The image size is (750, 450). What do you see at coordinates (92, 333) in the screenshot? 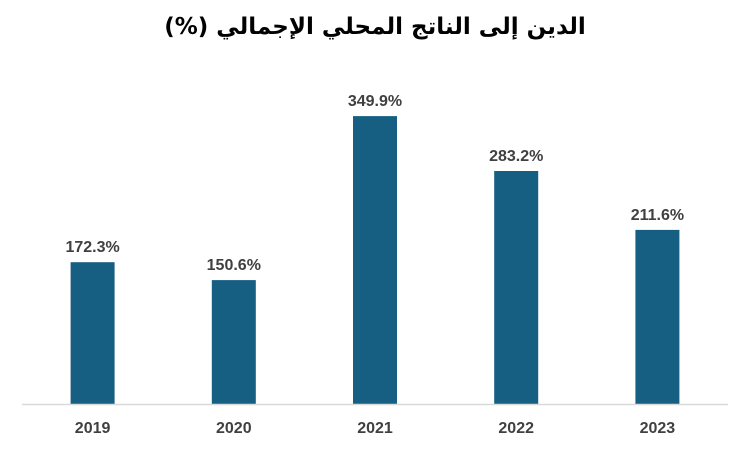
I see `bar-2019` at bounding box center [92, 333].